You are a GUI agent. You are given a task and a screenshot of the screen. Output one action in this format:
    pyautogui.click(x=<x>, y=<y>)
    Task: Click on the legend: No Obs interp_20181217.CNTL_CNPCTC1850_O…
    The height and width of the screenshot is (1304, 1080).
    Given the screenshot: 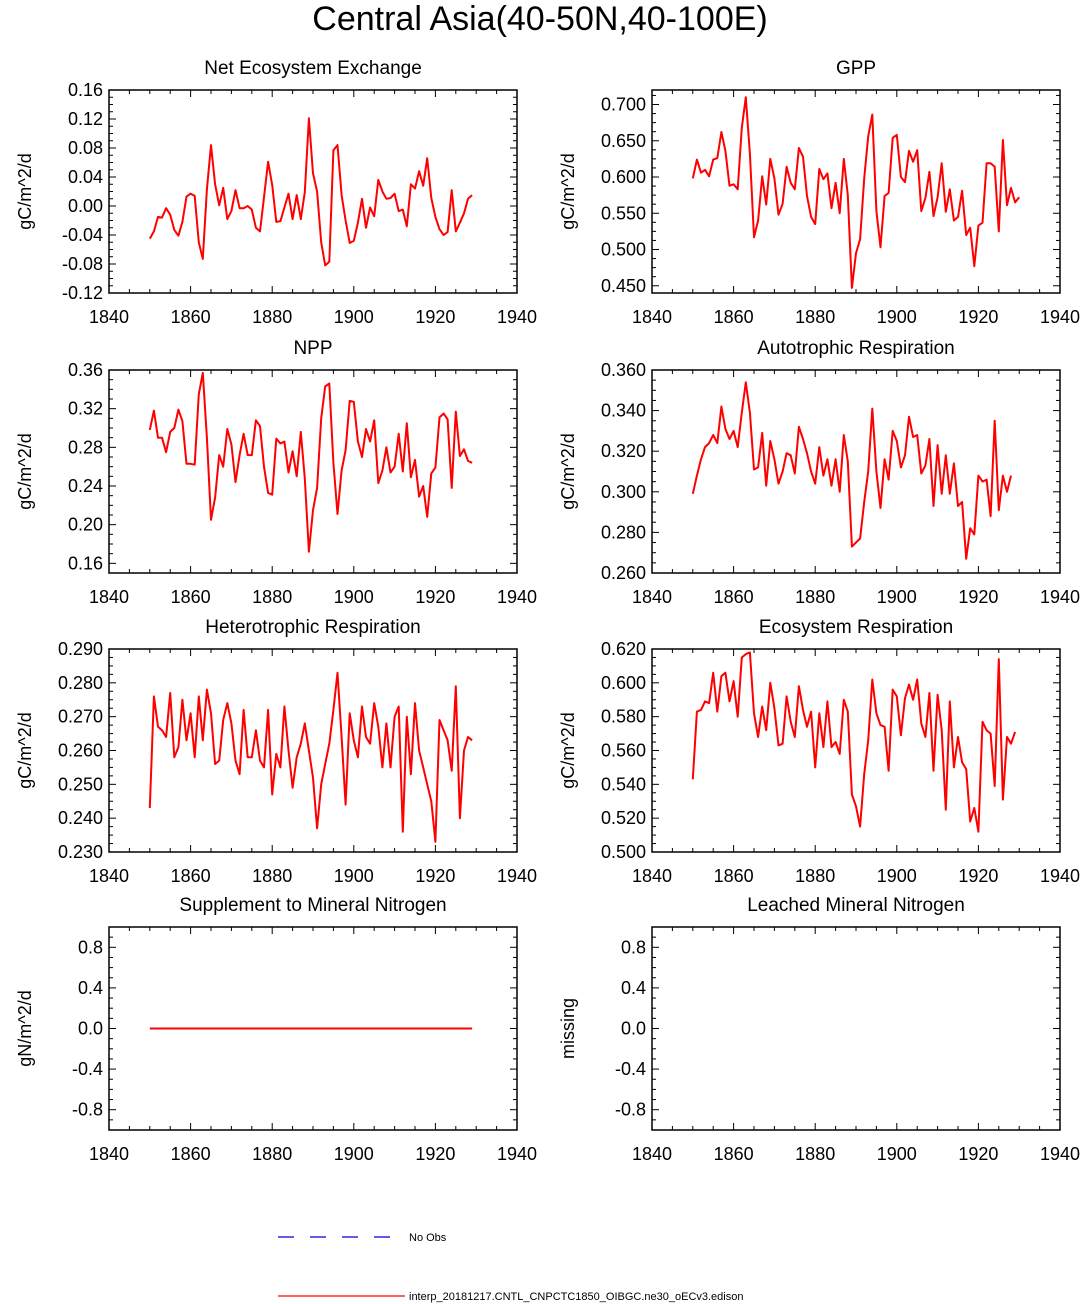 What is the action you would take?
    pyautogui.click(x=510, y=1267)
    